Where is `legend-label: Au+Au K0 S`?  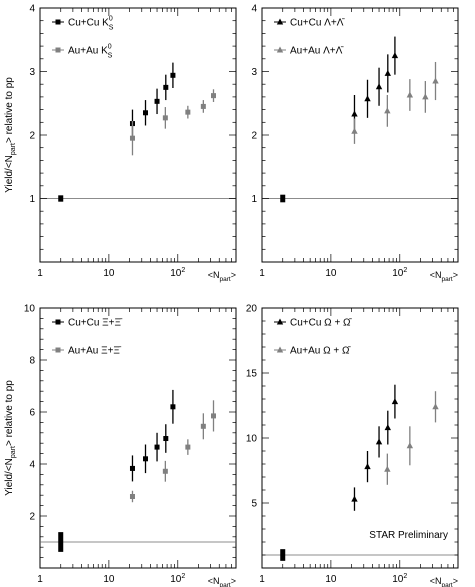 legend-label: Au+Au K0 S is located at coordinates (90, 52).